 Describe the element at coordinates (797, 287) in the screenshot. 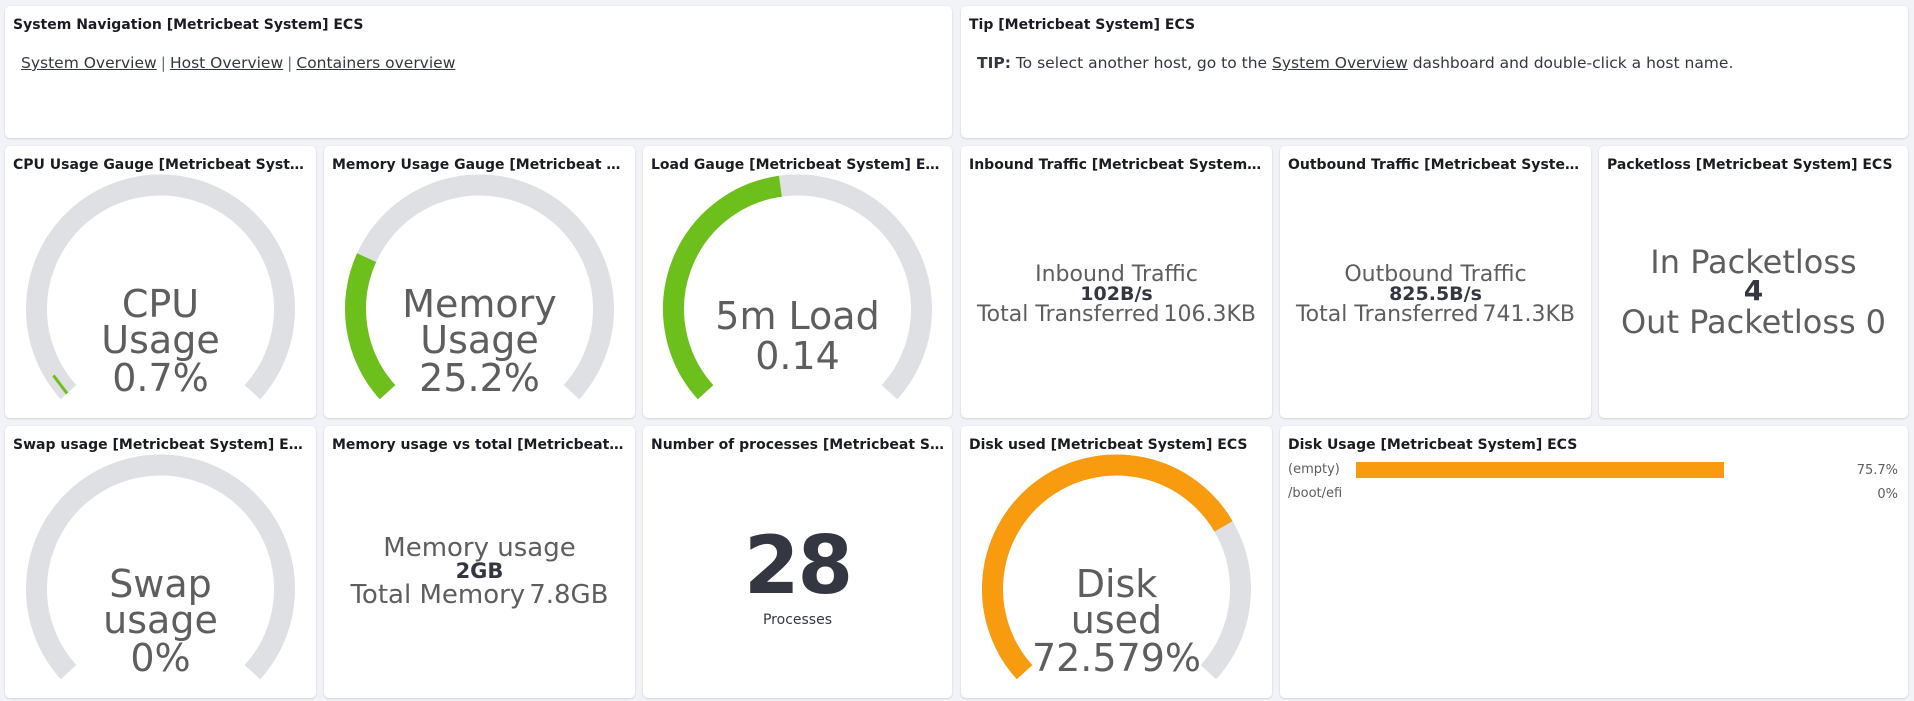

I see `load-gauge` at that location.